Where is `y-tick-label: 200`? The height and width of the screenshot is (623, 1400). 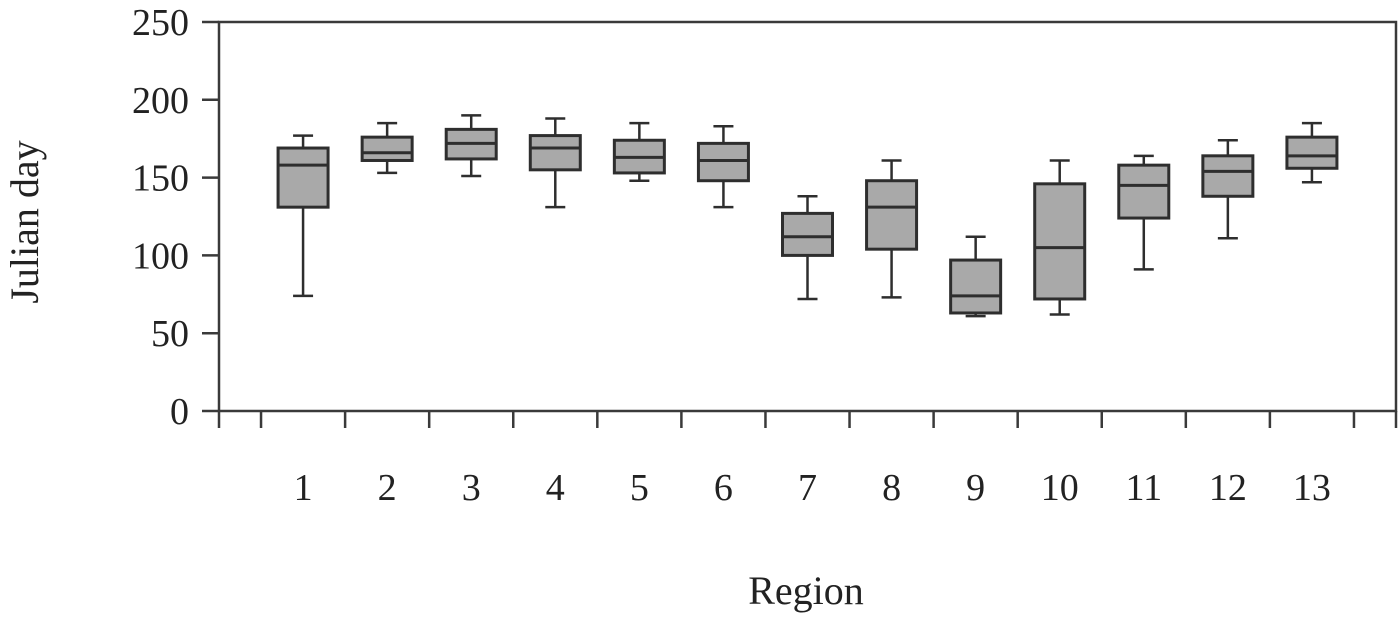
y-tick-label: 200 is located at coordinates (160, 101).